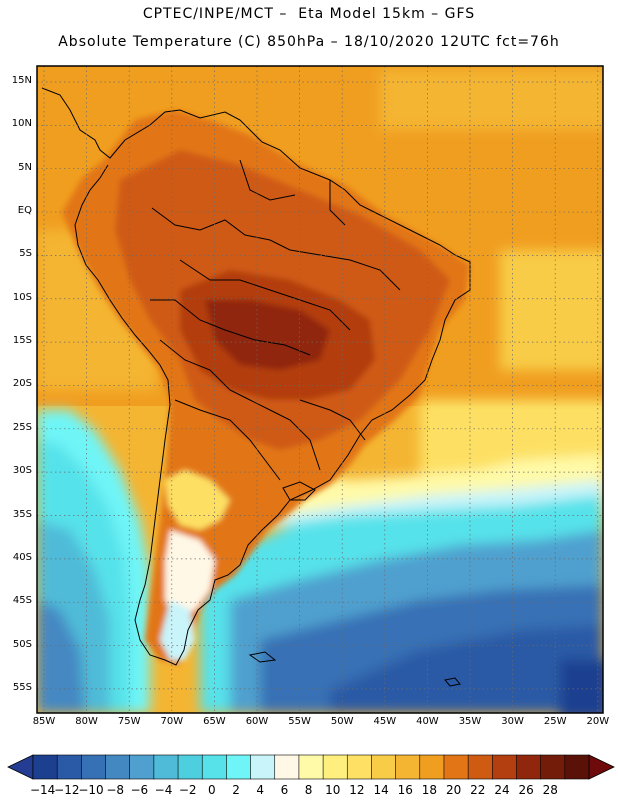  Describe the element at coordinates (25, 167) in the screenshot. I see `lat-label: 5N` at that location.